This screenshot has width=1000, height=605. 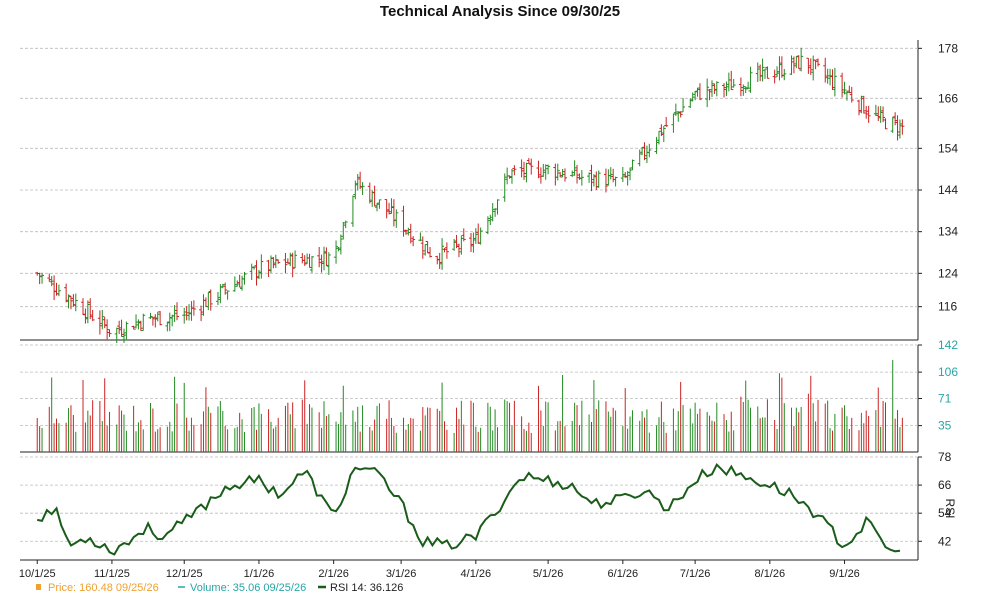 What do you see at coordinates (476, 574) in the screenshot?
I see `x-tick-label: 4/1/26` at bounding box center [476, 574].